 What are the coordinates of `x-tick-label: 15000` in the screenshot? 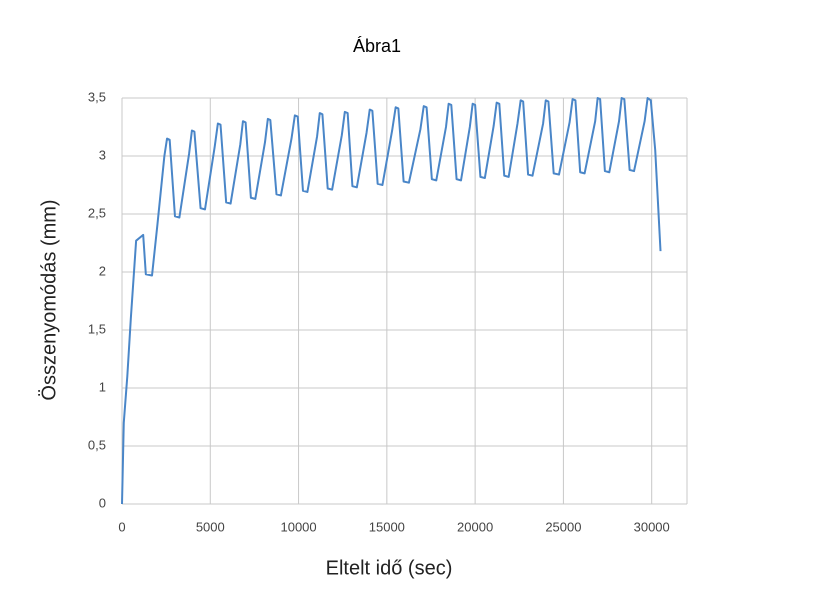 It's located at (387, 526).